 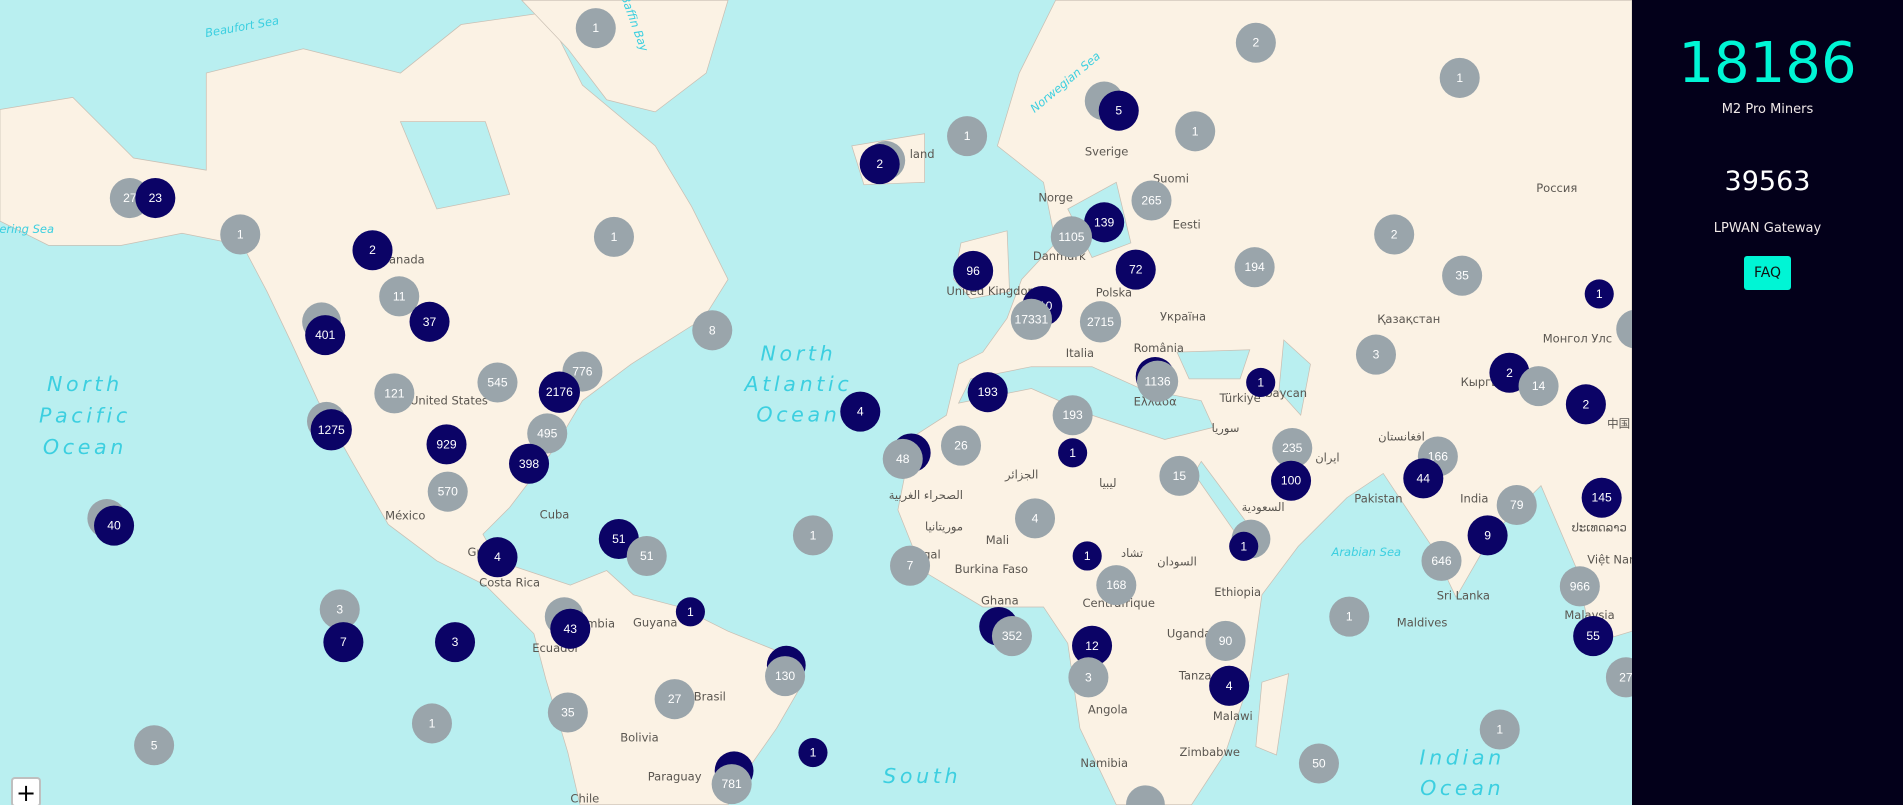 What do you see at coordinates (455, 642) in the screenshot?
I see `cluster-marker-miner: 3` at bounding box center [455, 642].